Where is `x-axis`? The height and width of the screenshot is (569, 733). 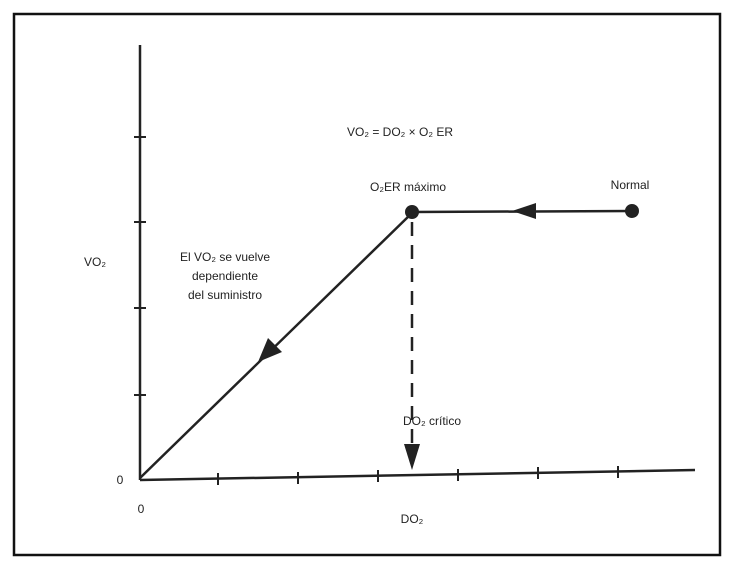
x-axis is located at coordinates (417, 475).